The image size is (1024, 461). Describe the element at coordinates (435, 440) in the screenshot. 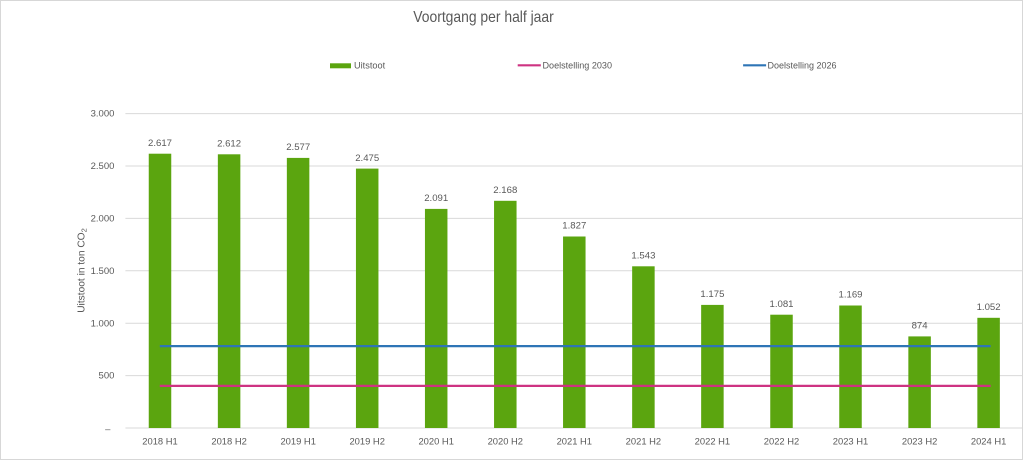

I see `svg-text: 2020 H1` at that location.